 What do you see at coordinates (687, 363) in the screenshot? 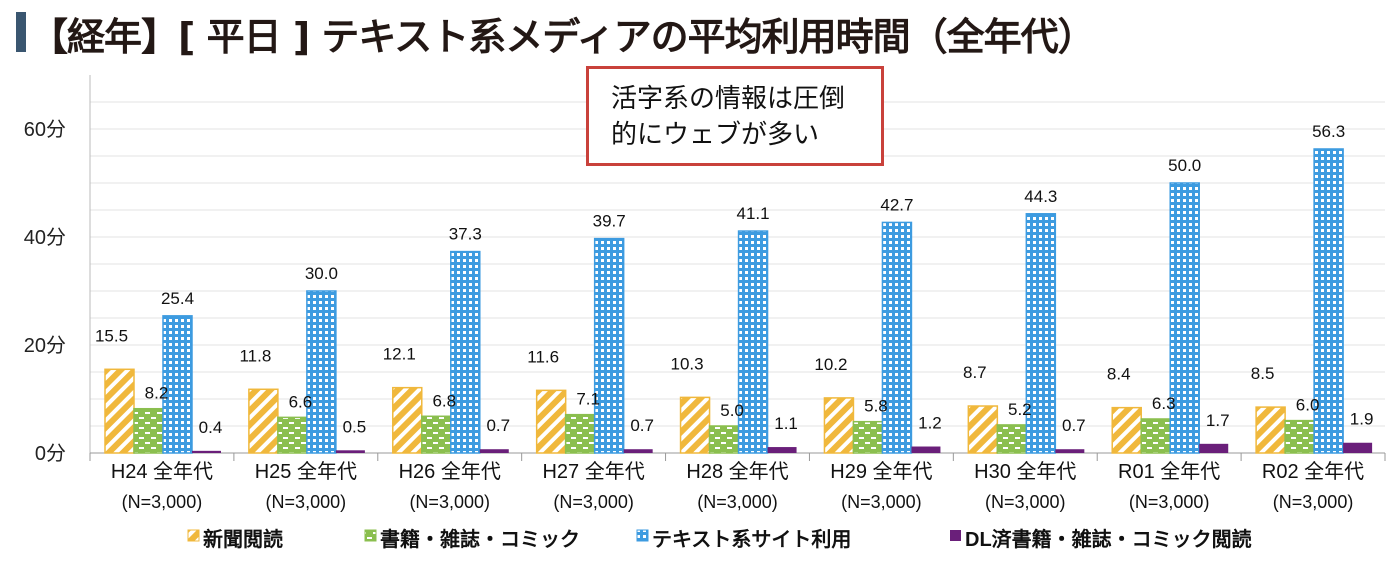
I see `data-label: 10.3` at bounding box center [687, 363].